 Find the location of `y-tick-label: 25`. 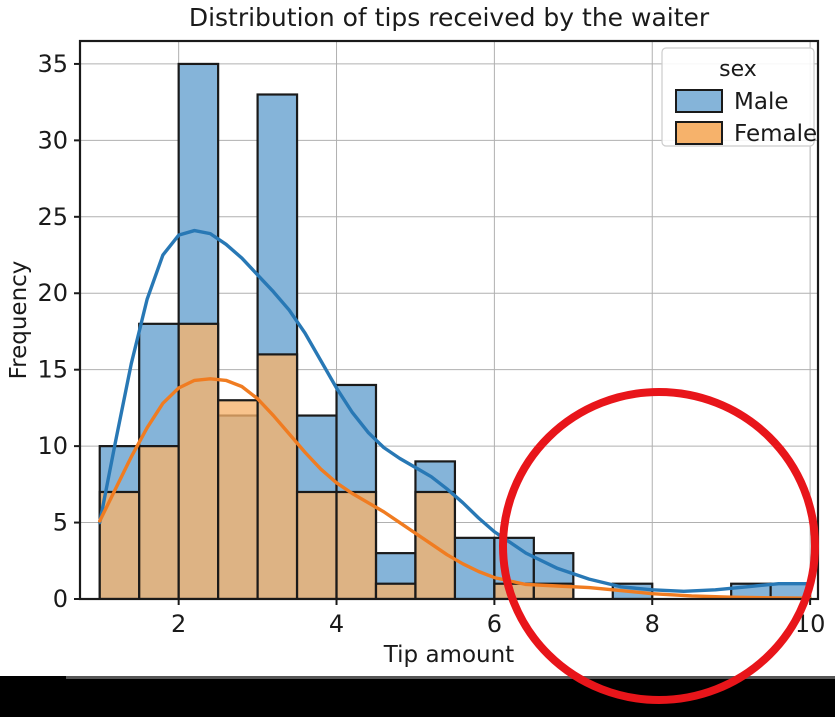

y-tick-label: 25 is located at coordinates (52, 217).